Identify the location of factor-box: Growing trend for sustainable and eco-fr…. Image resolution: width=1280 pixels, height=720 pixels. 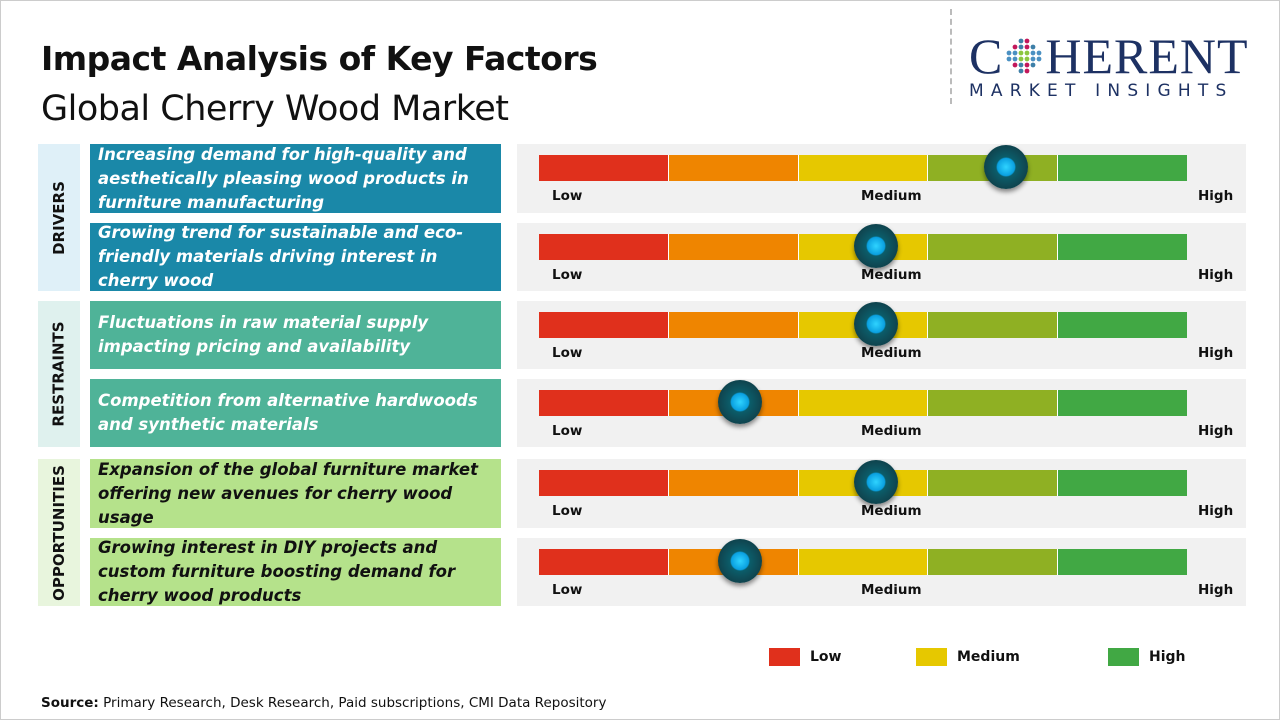
(295, 257).